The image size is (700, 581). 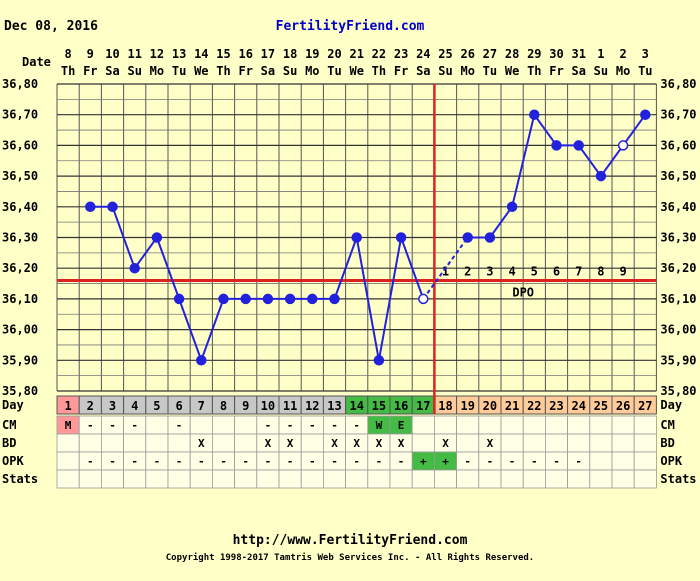 What do you see at coordinates (268, 406) in the screenshot?
I see `day-number: 10` at bounding box center [268, 406].